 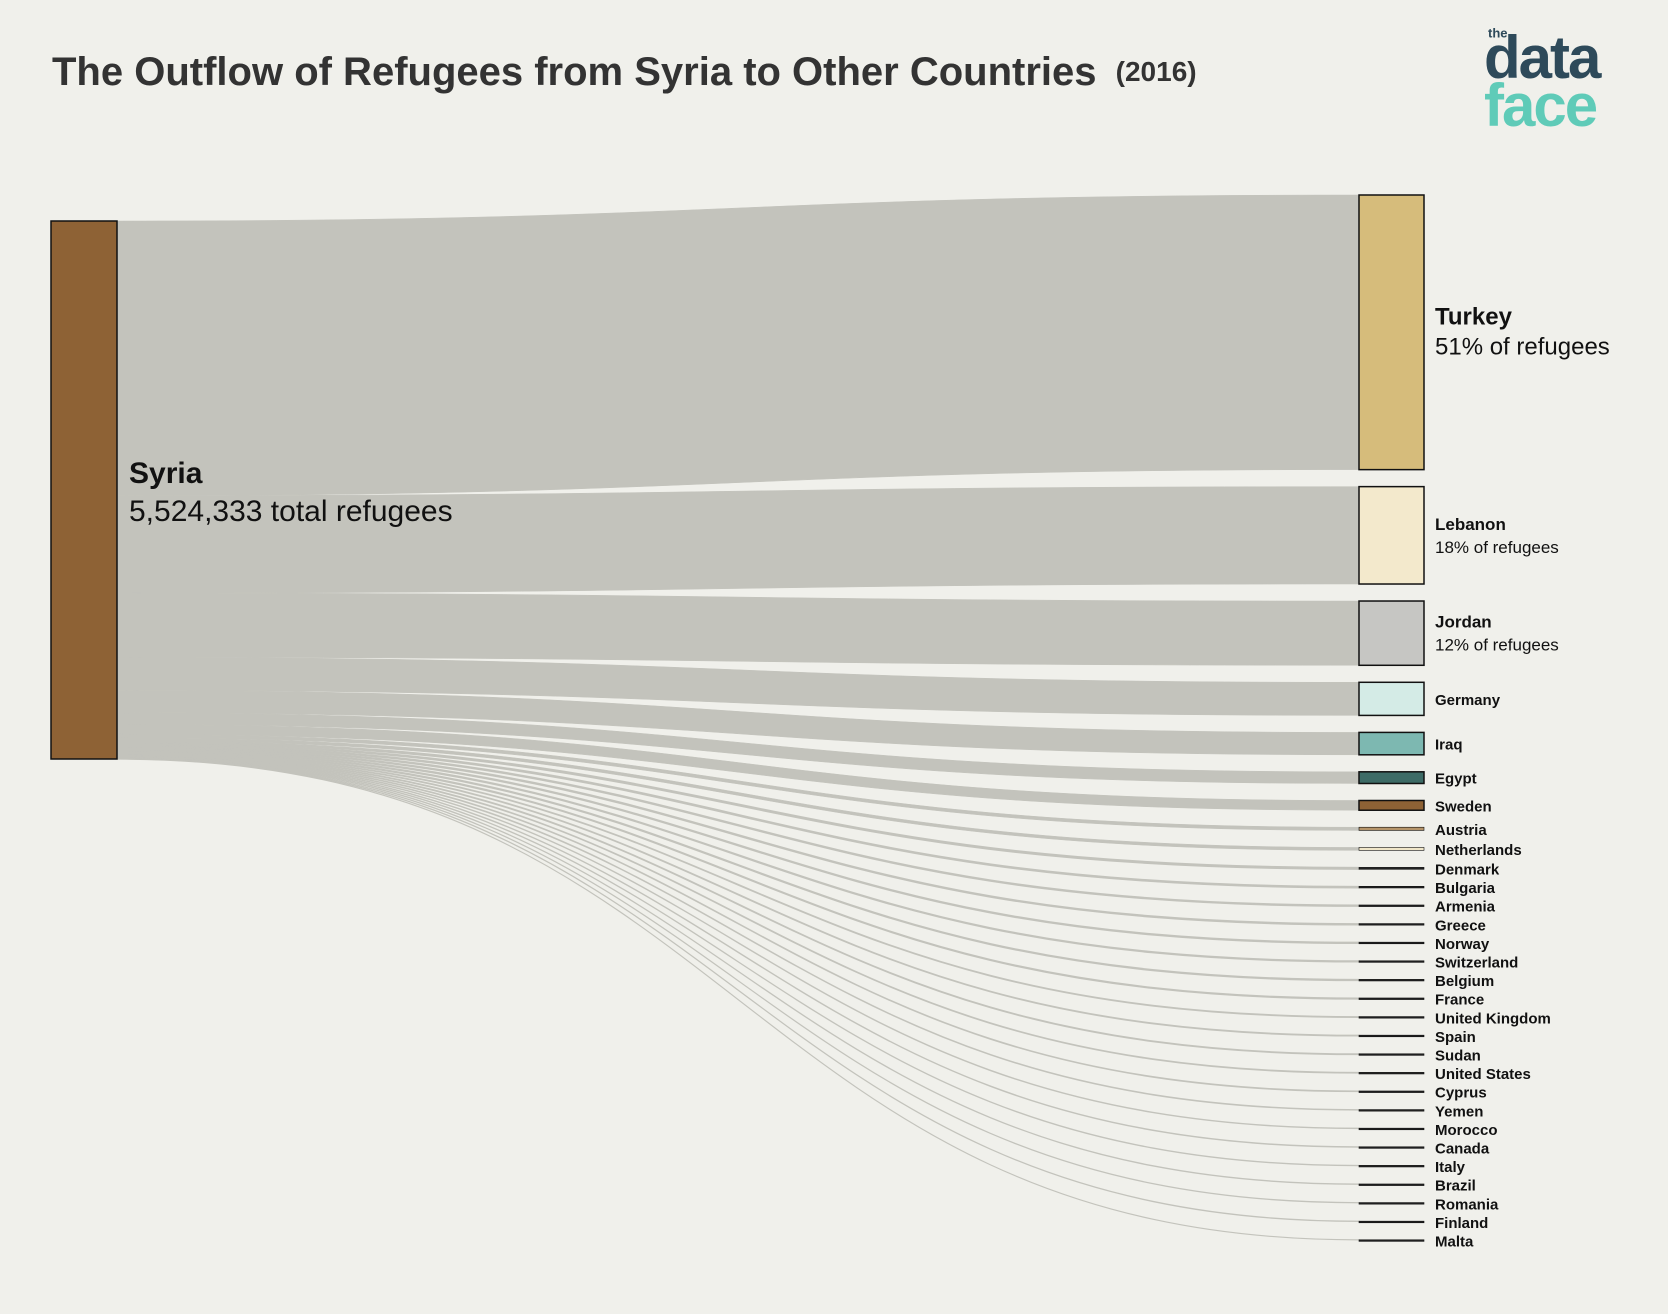 What do you see at coordinates (1493, 1018) in the screenshot?
I see `target-name: United Kingdom` at bounding box center [1493, 1018].